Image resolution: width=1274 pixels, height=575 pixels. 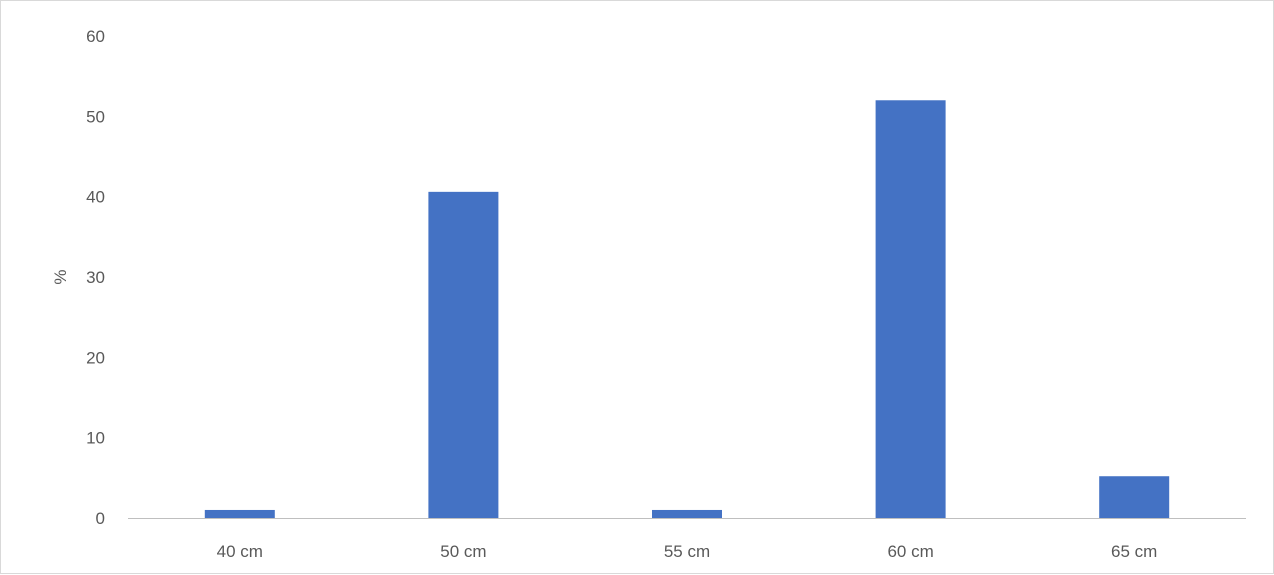 I want to click on x-tick-label: 65 cm, so click(x=1134, y=551).